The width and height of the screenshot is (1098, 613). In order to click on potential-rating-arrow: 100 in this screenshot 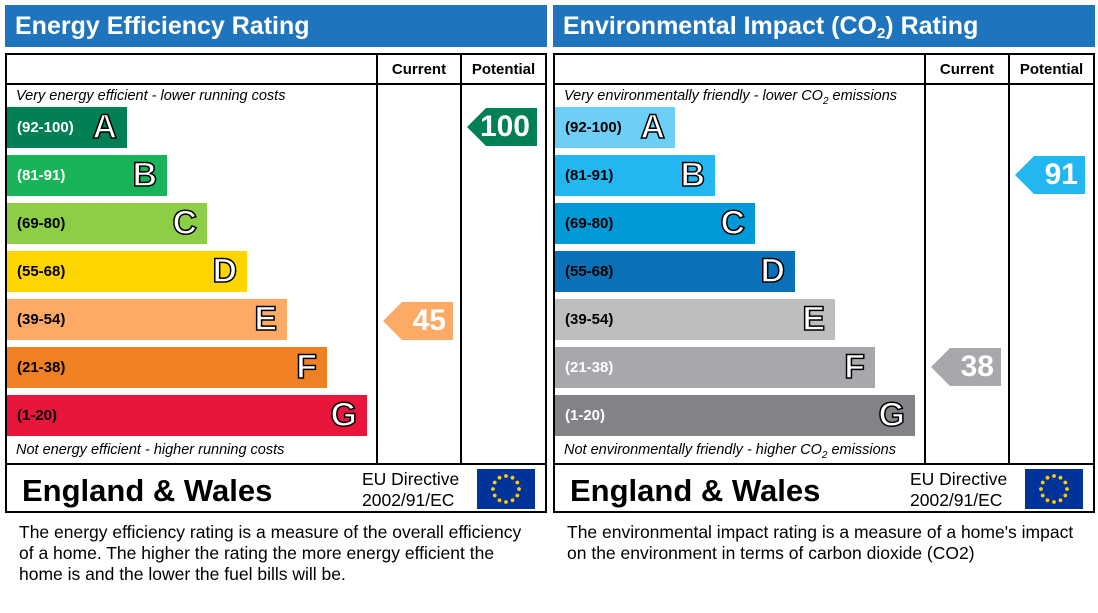, I will do `click(502, 127)`.